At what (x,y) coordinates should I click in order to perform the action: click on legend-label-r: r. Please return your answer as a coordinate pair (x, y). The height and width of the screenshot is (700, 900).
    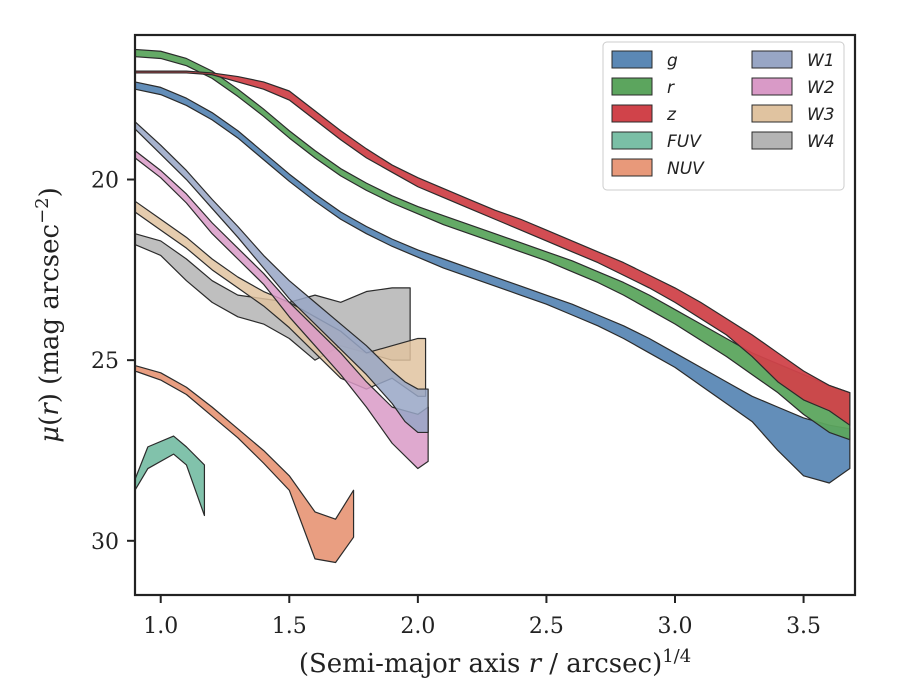
    Looking at the image, I should click on (671, 88).